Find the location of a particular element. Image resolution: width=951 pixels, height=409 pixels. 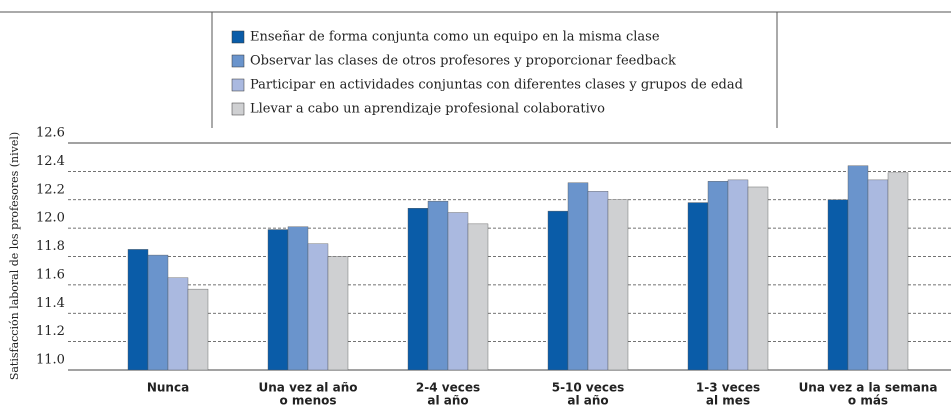

x-tick-label: Una vez a la semana is located at coordinates (868, 388).